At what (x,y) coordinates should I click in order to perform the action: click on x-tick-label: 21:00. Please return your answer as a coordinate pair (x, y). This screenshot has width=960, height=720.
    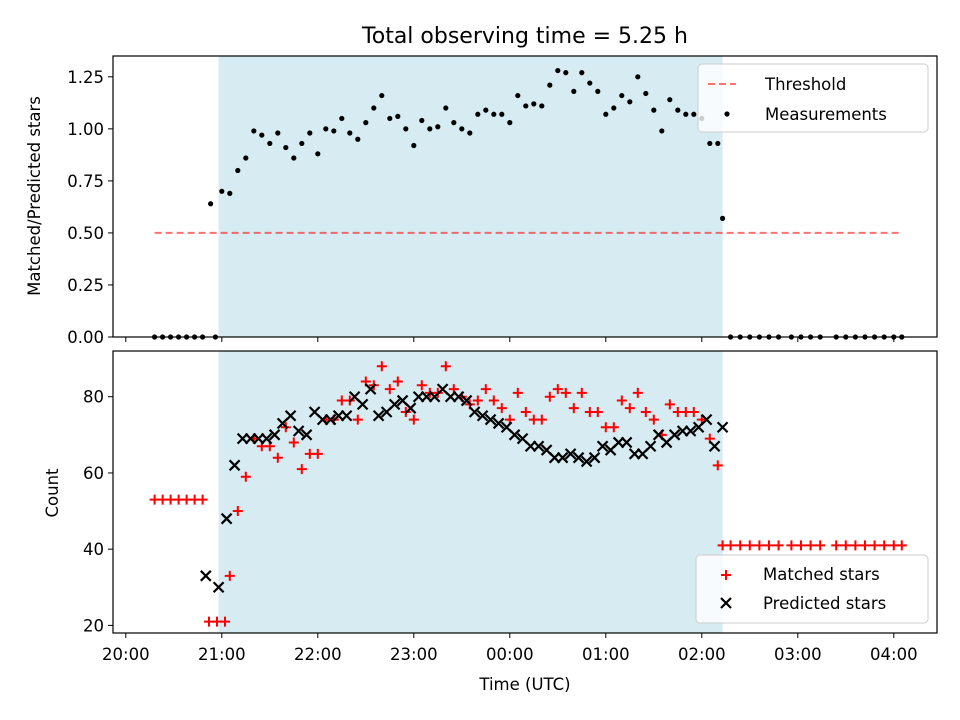
    Looking at the image, I should click on (222, 654).